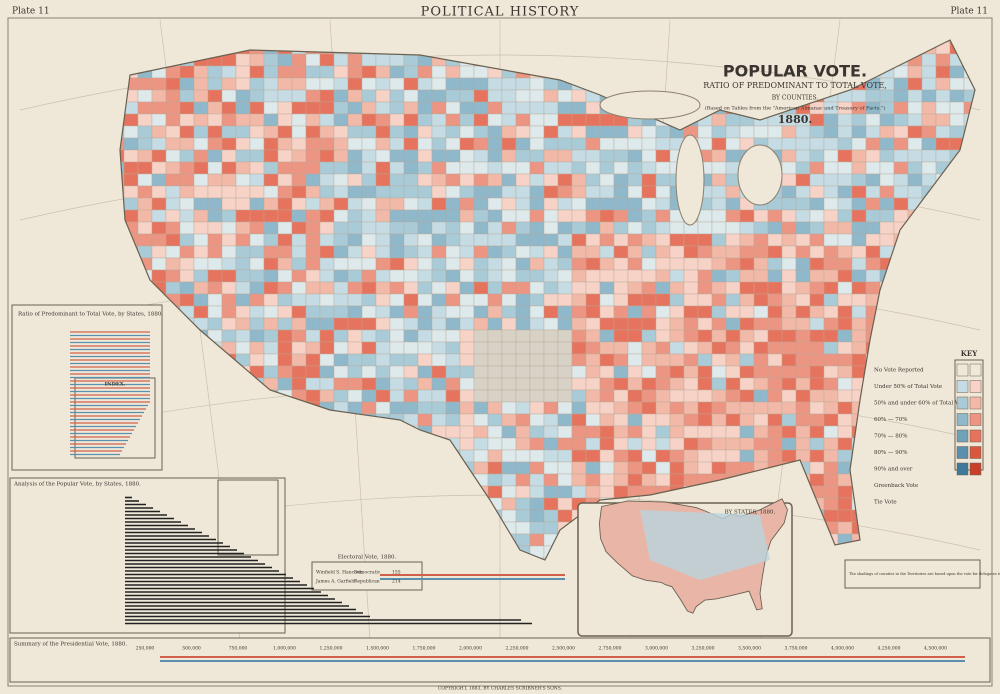  I want to click on electoral-cell: Winfield S. Hancock, so click(339, 573).